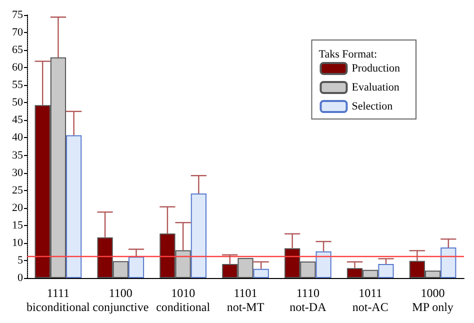 The image size is (474, 323). I want to click on y-tick-label: 10, so click(18, 242).